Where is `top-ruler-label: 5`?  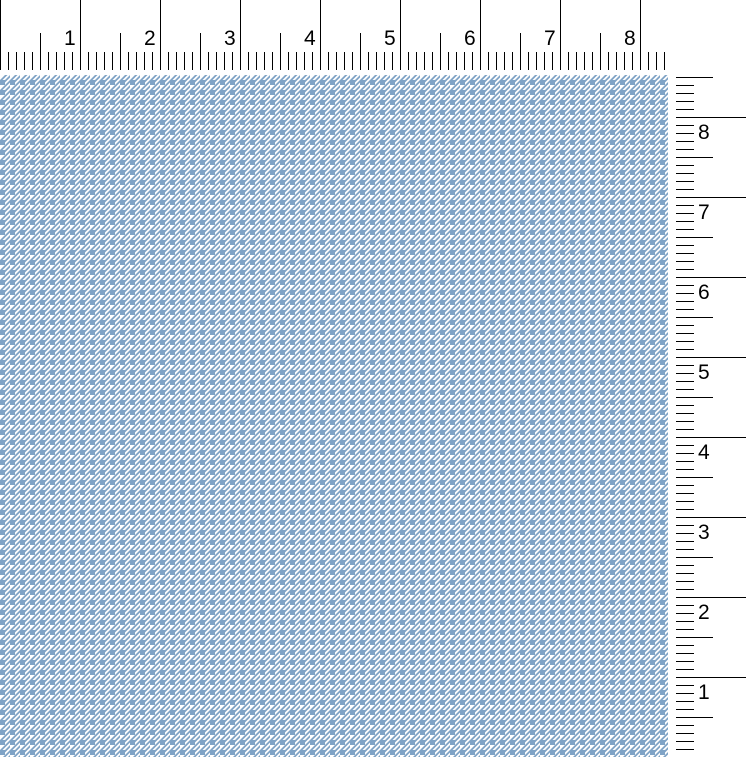 top-ruler-label: 5 is located at coordinates (390, 38).